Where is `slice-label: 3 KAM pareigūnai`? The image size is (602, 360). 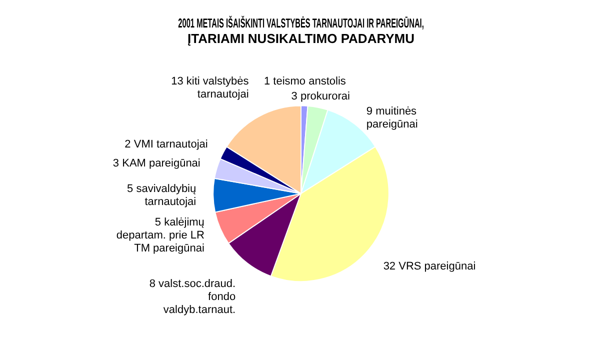
slice-label: 3 KAM pareigūnai is located at coordinates (156, 163).